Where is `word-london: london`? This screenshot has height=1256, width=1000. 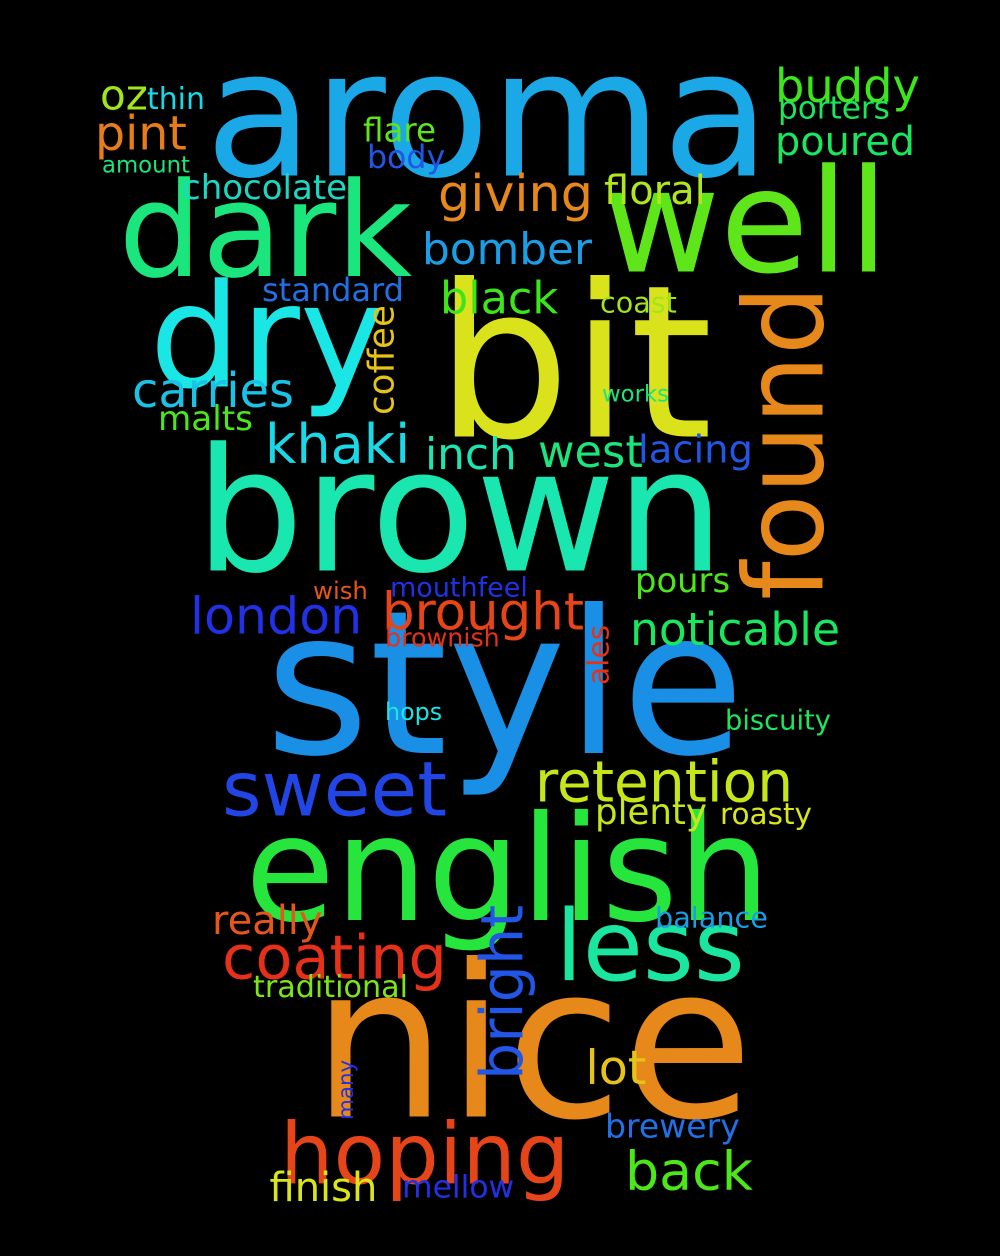
word-london: london is located at coordinates (276, 616).